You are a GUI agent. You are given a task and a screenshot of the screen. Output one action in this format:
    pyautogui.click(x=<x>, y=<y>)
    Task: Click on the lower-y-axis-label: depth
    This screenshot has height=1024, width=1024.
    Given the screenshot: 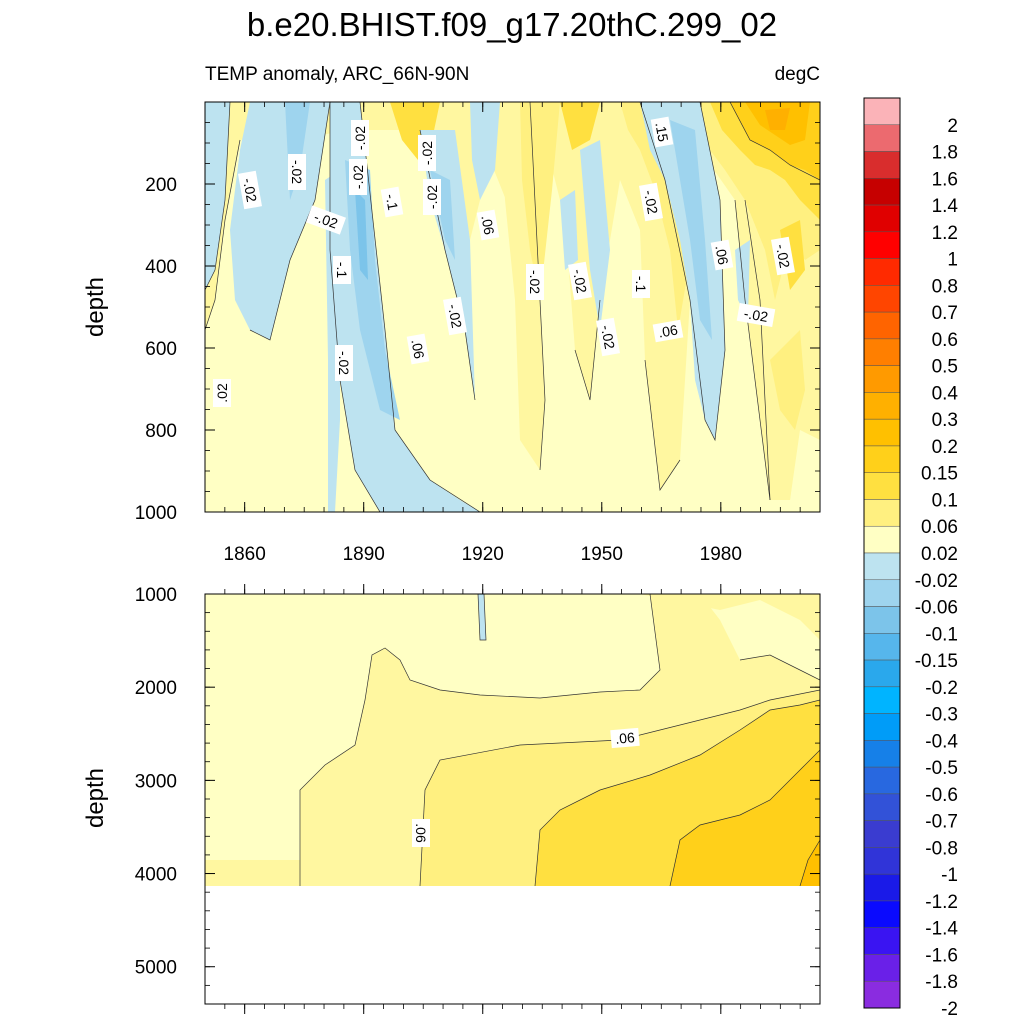 What is the action you would take?
    pyautogui.click(x=95, y=798)
    